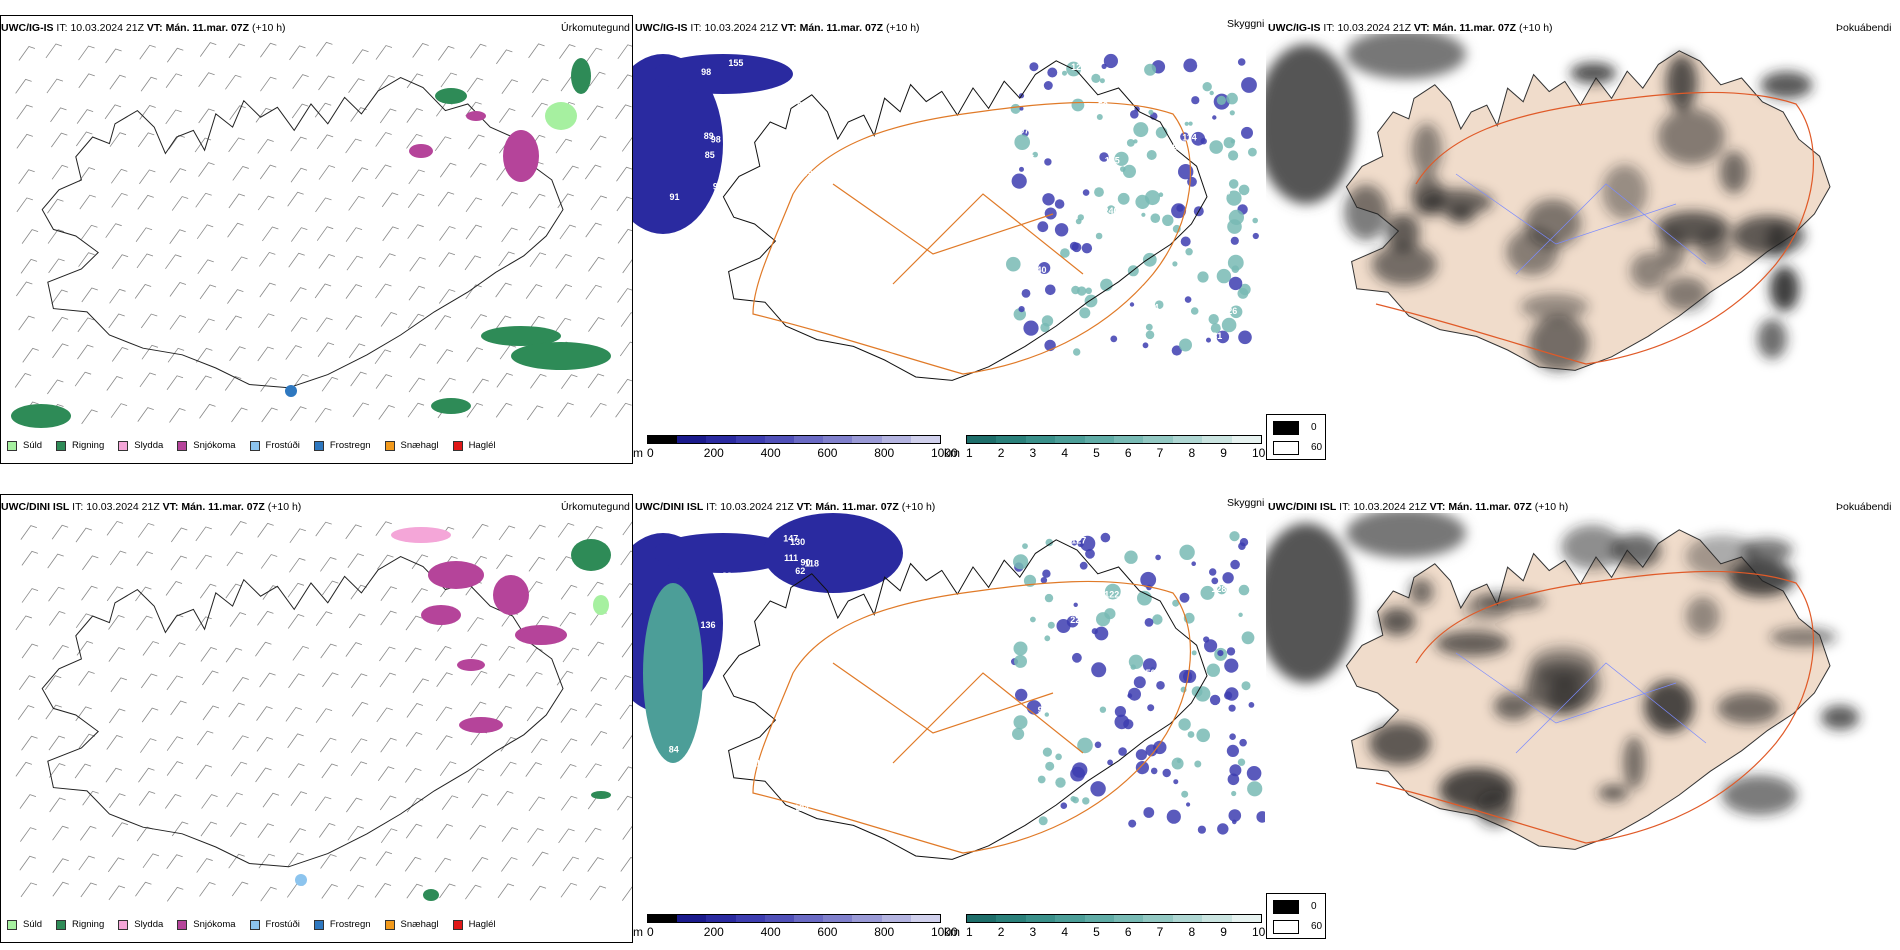  Describe the element at coordinates (342, 924) in the screenshot. I see `precip-legend-item: Frostregn` at that location.